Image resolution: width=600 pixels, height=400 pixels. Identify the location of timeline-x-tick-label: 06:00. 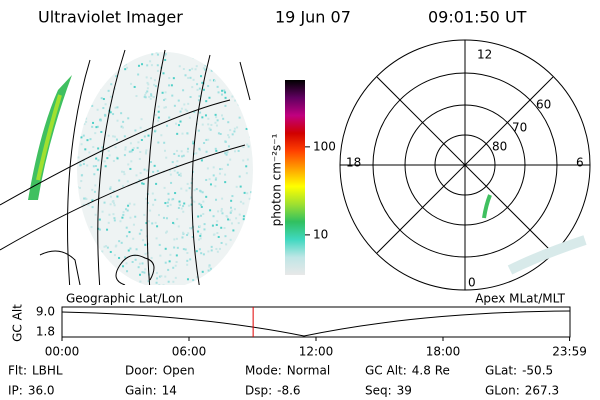
(189, 352).